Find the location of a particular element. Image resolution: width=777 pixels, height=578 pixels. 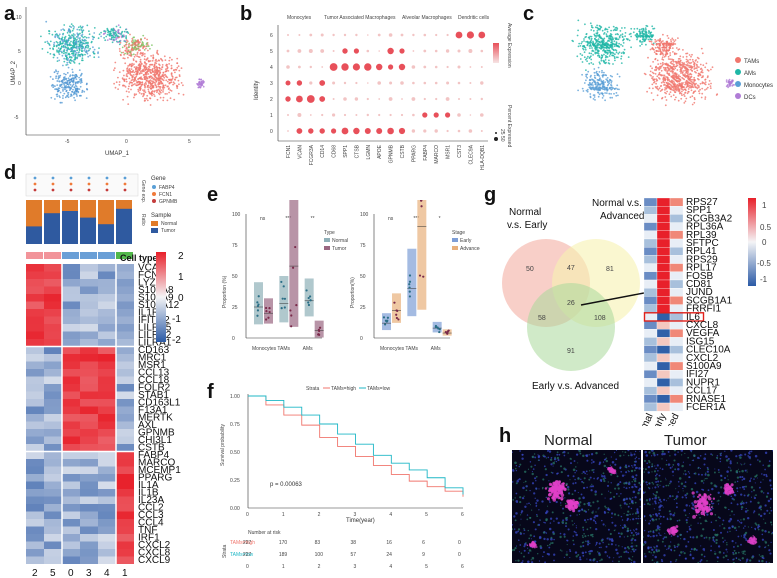

box-ytick: 50 is located at coordinates (363, 277).